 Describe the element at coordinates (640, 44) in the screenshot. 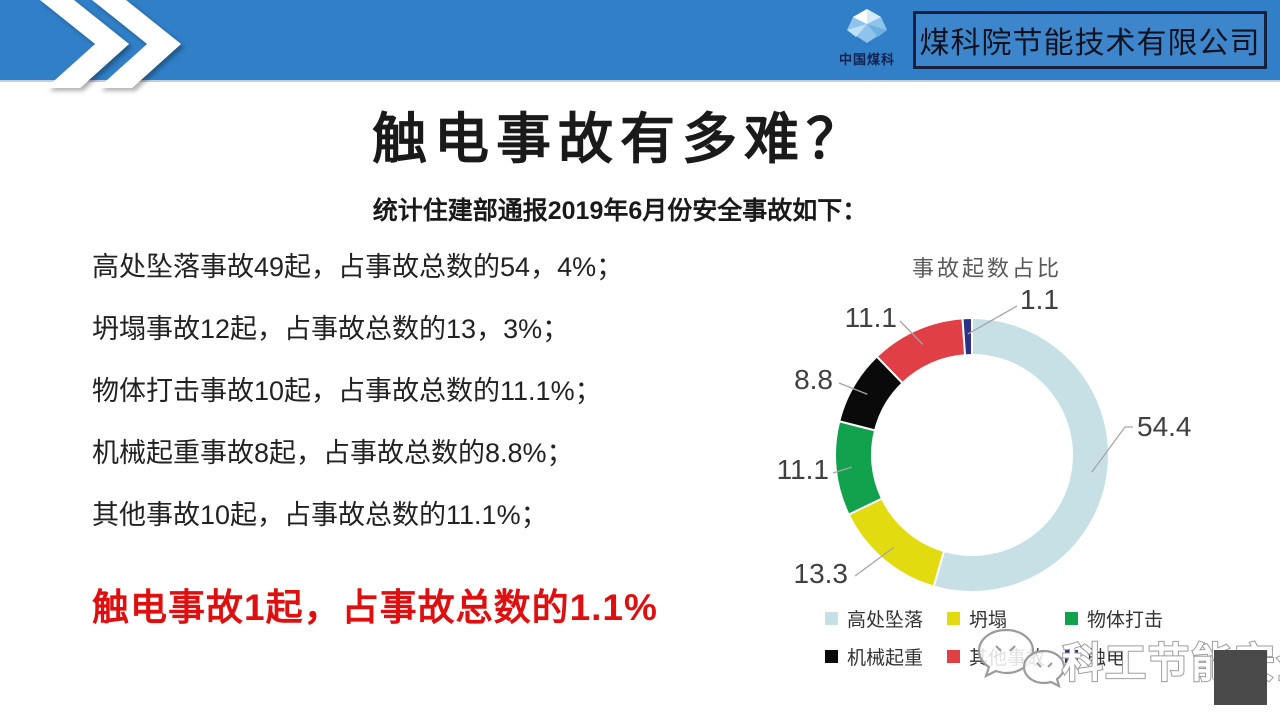

I see `header-bar: 中国煤科 煤科院节能技术有限公司` at that location.